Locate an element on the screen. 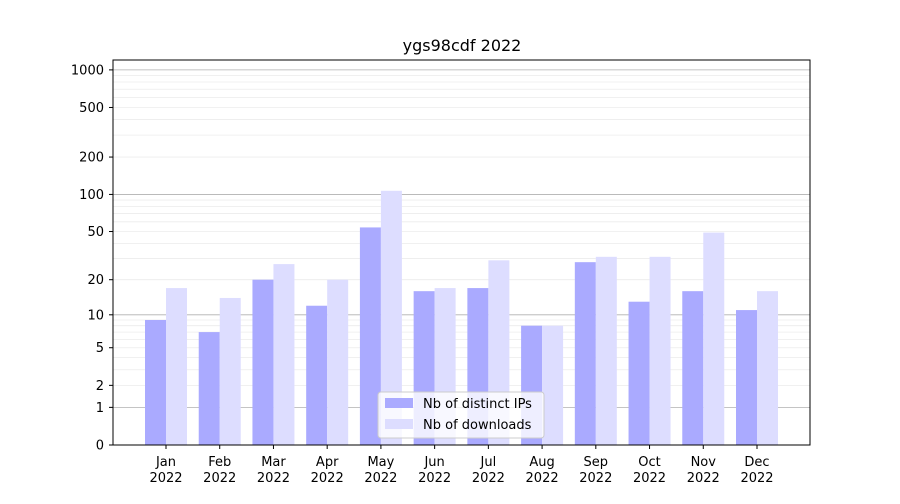 The width and height of the screenshot is (900, 504). legend-label: Nb of distinct IPs is located at coordinates (477, 404).